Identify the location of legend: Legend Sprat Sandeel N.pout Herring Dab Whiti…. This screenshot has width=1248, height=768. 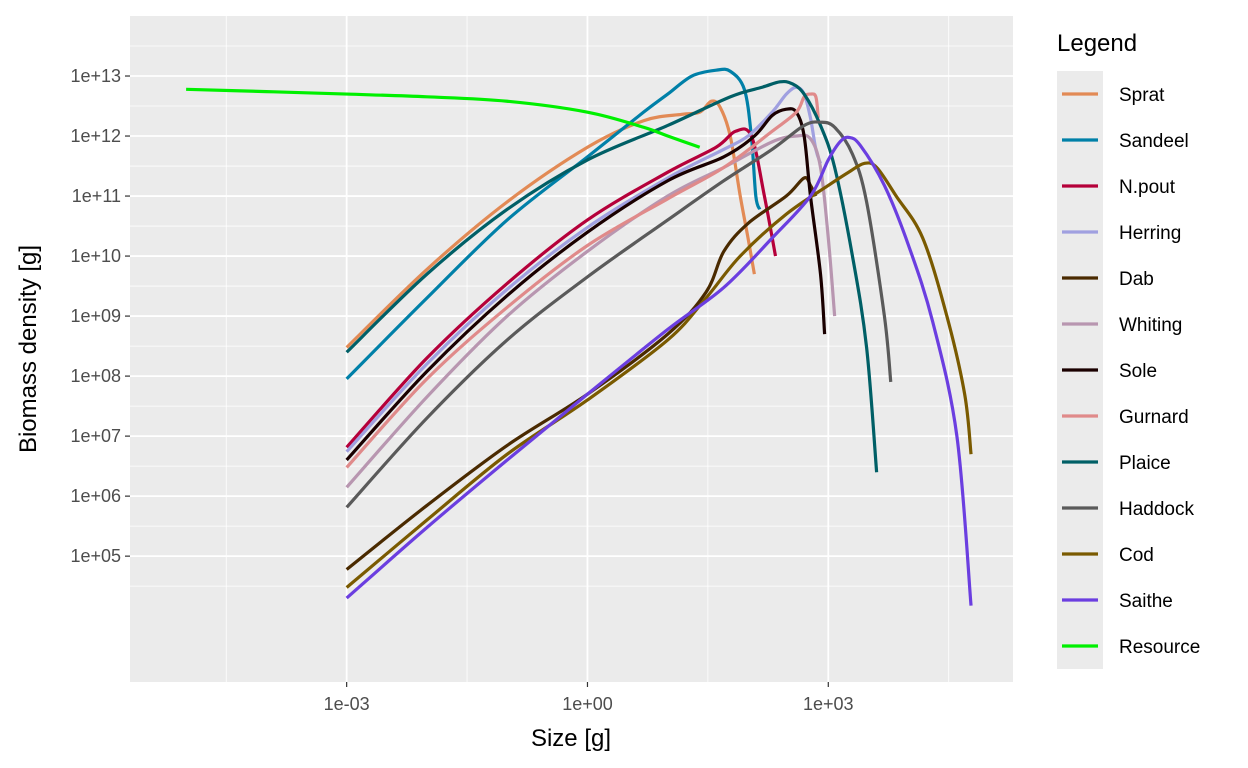
(1128, 349).